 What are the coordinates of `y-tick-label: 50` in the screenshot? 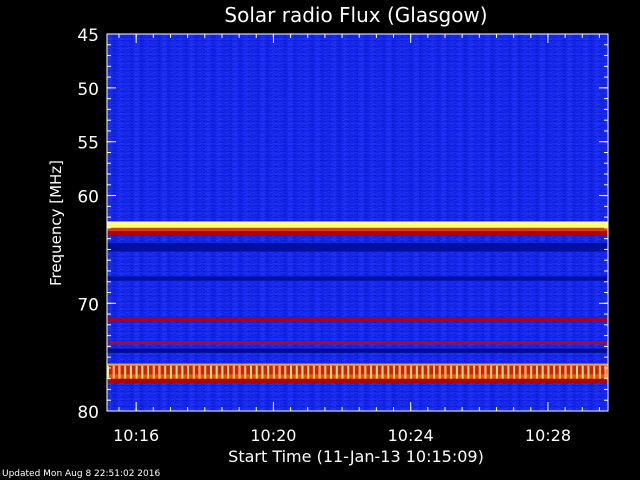 It's located at (88, 90).